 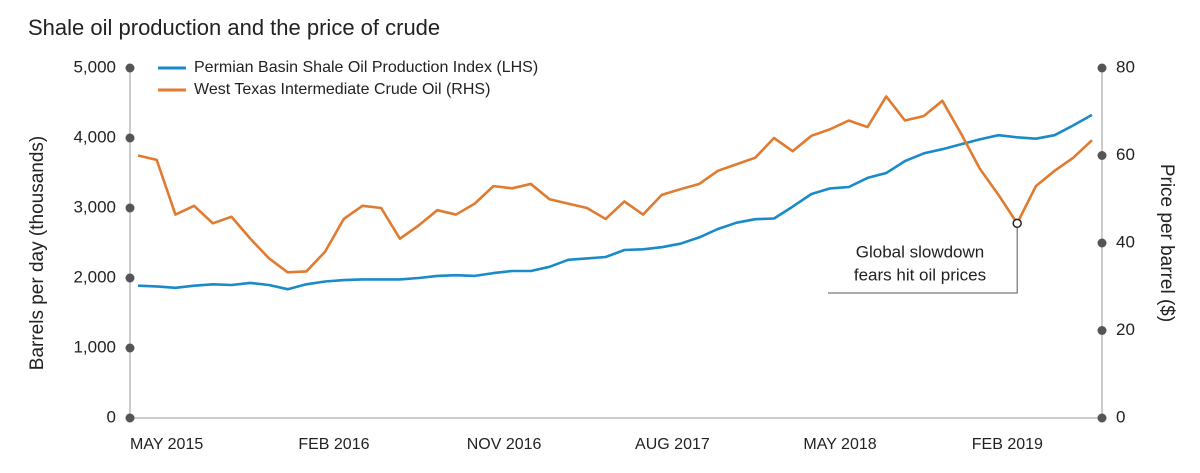 What do you see at coordinates (839, 444) in the screenshot?
I see `x-tick-label: MAY 2018` at bounding box center [839, 444].